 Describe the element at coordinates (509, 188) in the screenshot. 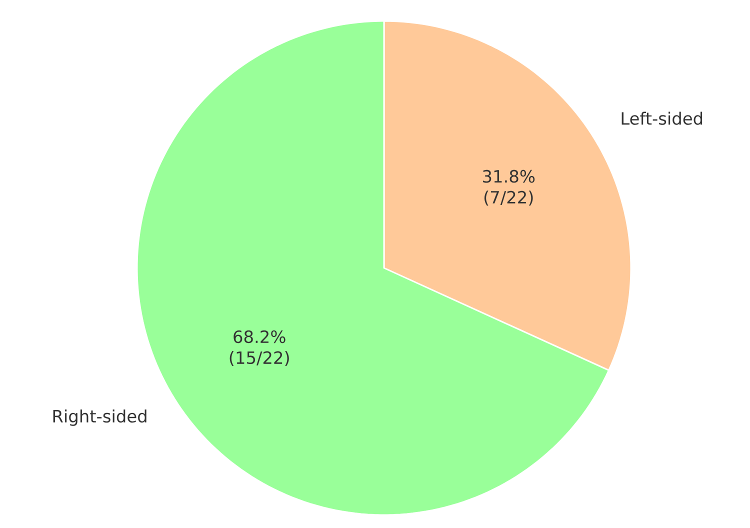

I see `data-label: 31.8% (7/22)` at that location.